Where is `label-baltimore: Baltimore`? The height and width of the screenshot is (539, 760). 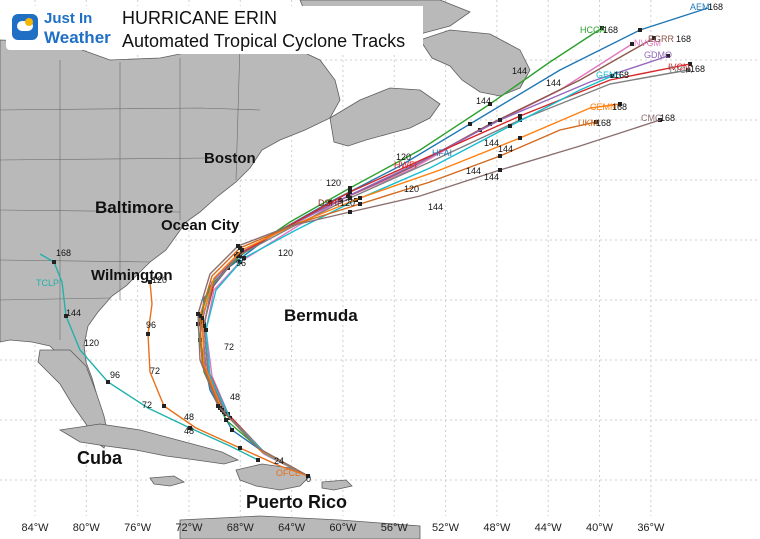
label-baltimore: Baltimore is located at coordinates (134, 207).